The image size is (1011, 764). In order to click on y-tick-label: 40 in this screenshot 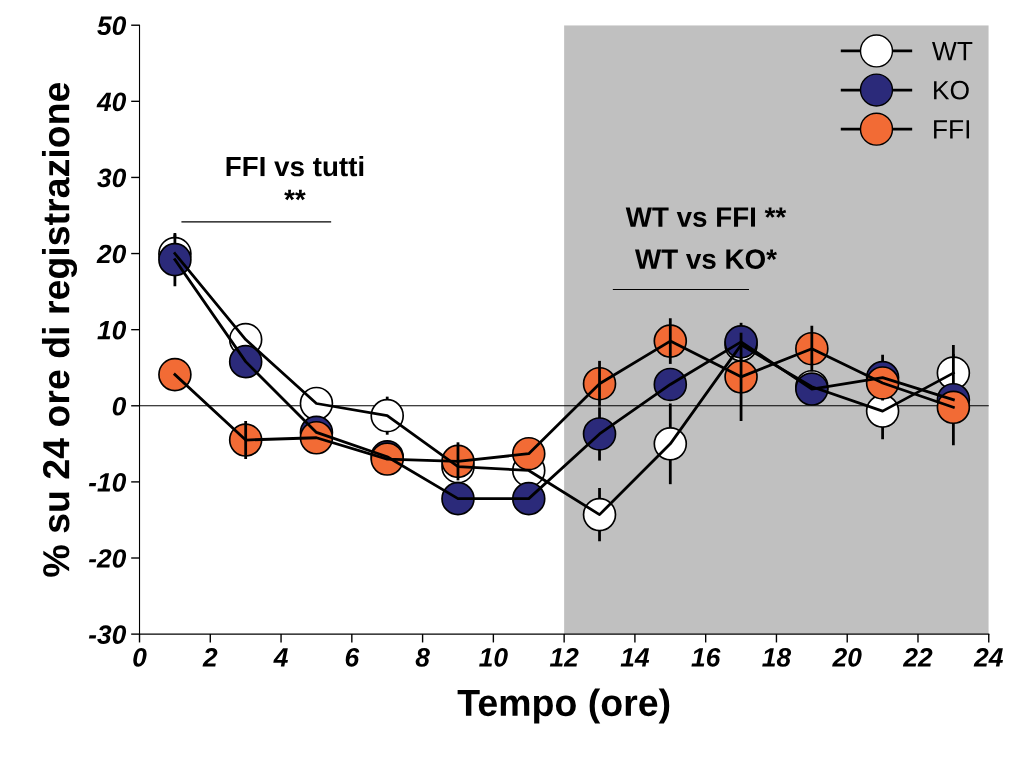, I will do `click(111, 102)`.